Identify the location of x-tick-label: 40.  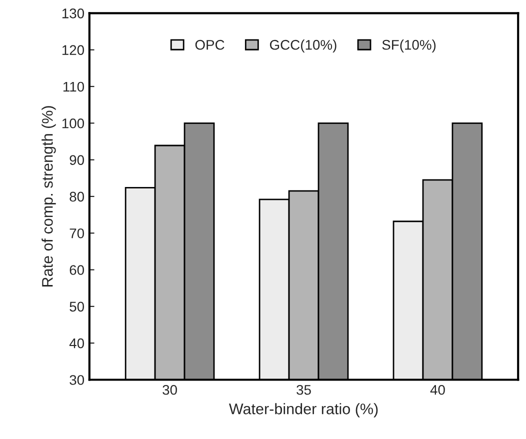
(437, 389).